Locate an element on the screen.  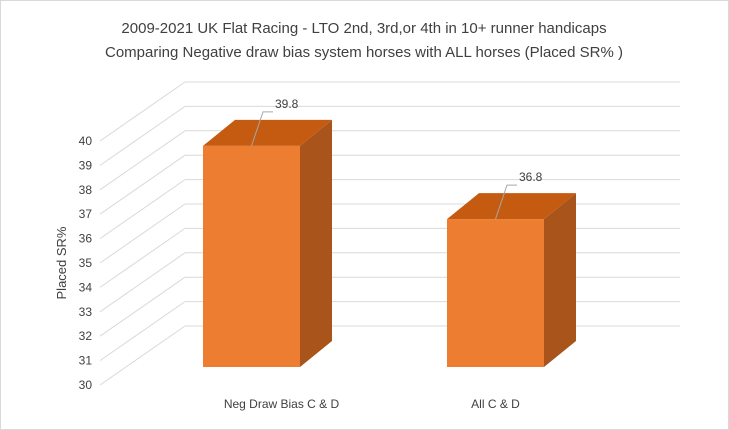
x-tick-label: Neg Draw Bias C & D is located at coordinates (282, 404).